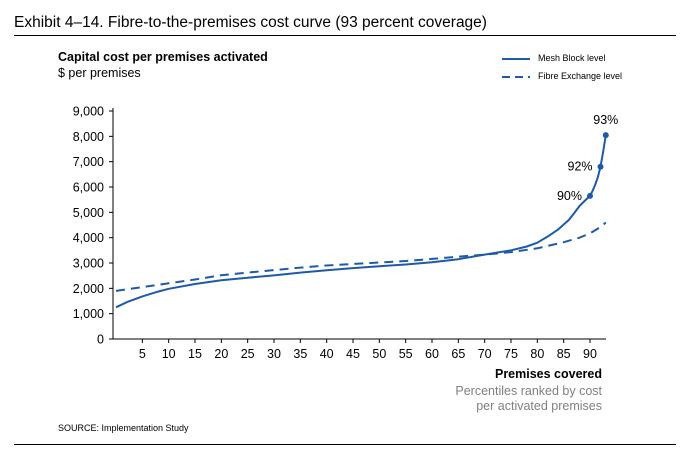 The image size is (693, 458). I want to click on x-tick-label: 5, so click(142, 354).